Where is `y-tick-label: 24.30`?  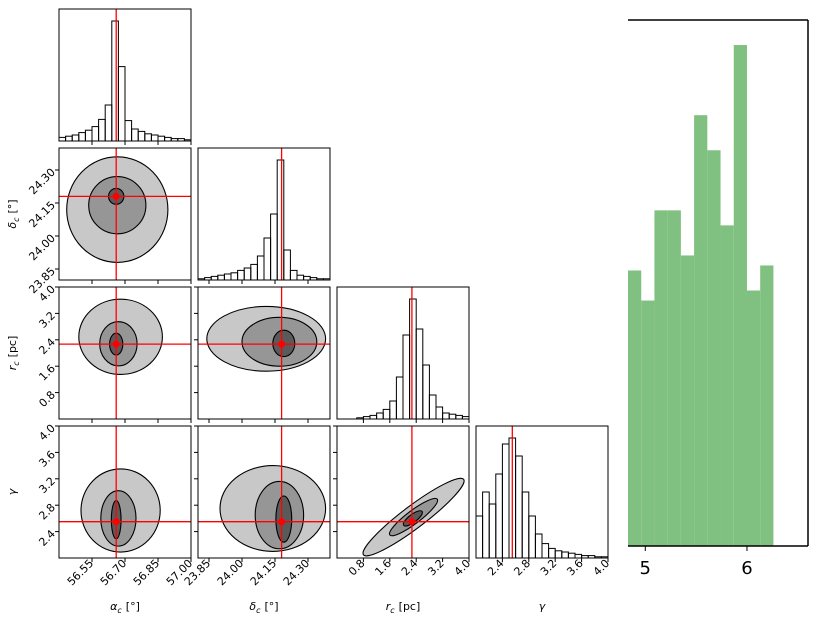 y-tick-label: 24.30 is located at coordinates (41, 181).